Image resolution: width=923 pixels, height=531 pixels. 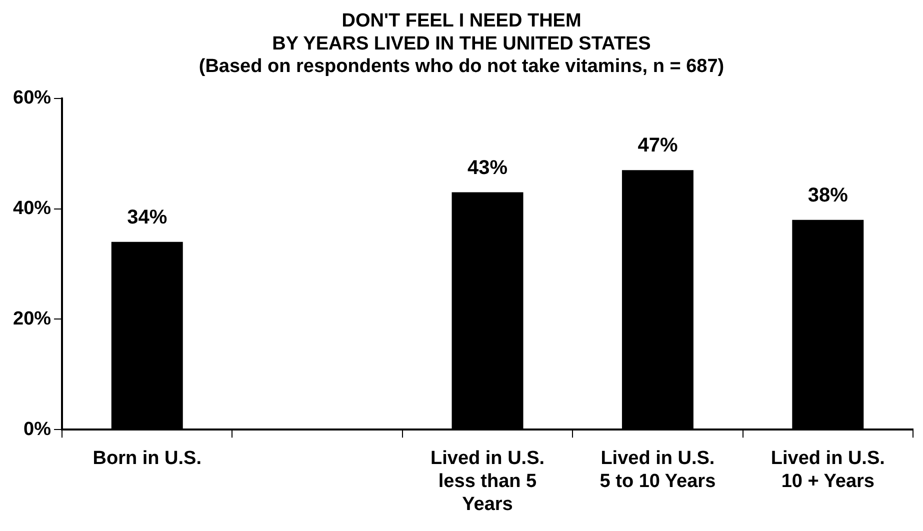 What do you see at coordinates (658, 145) in the screenshot?
I see `data-label: 47%` at bounding box center [658, 145].